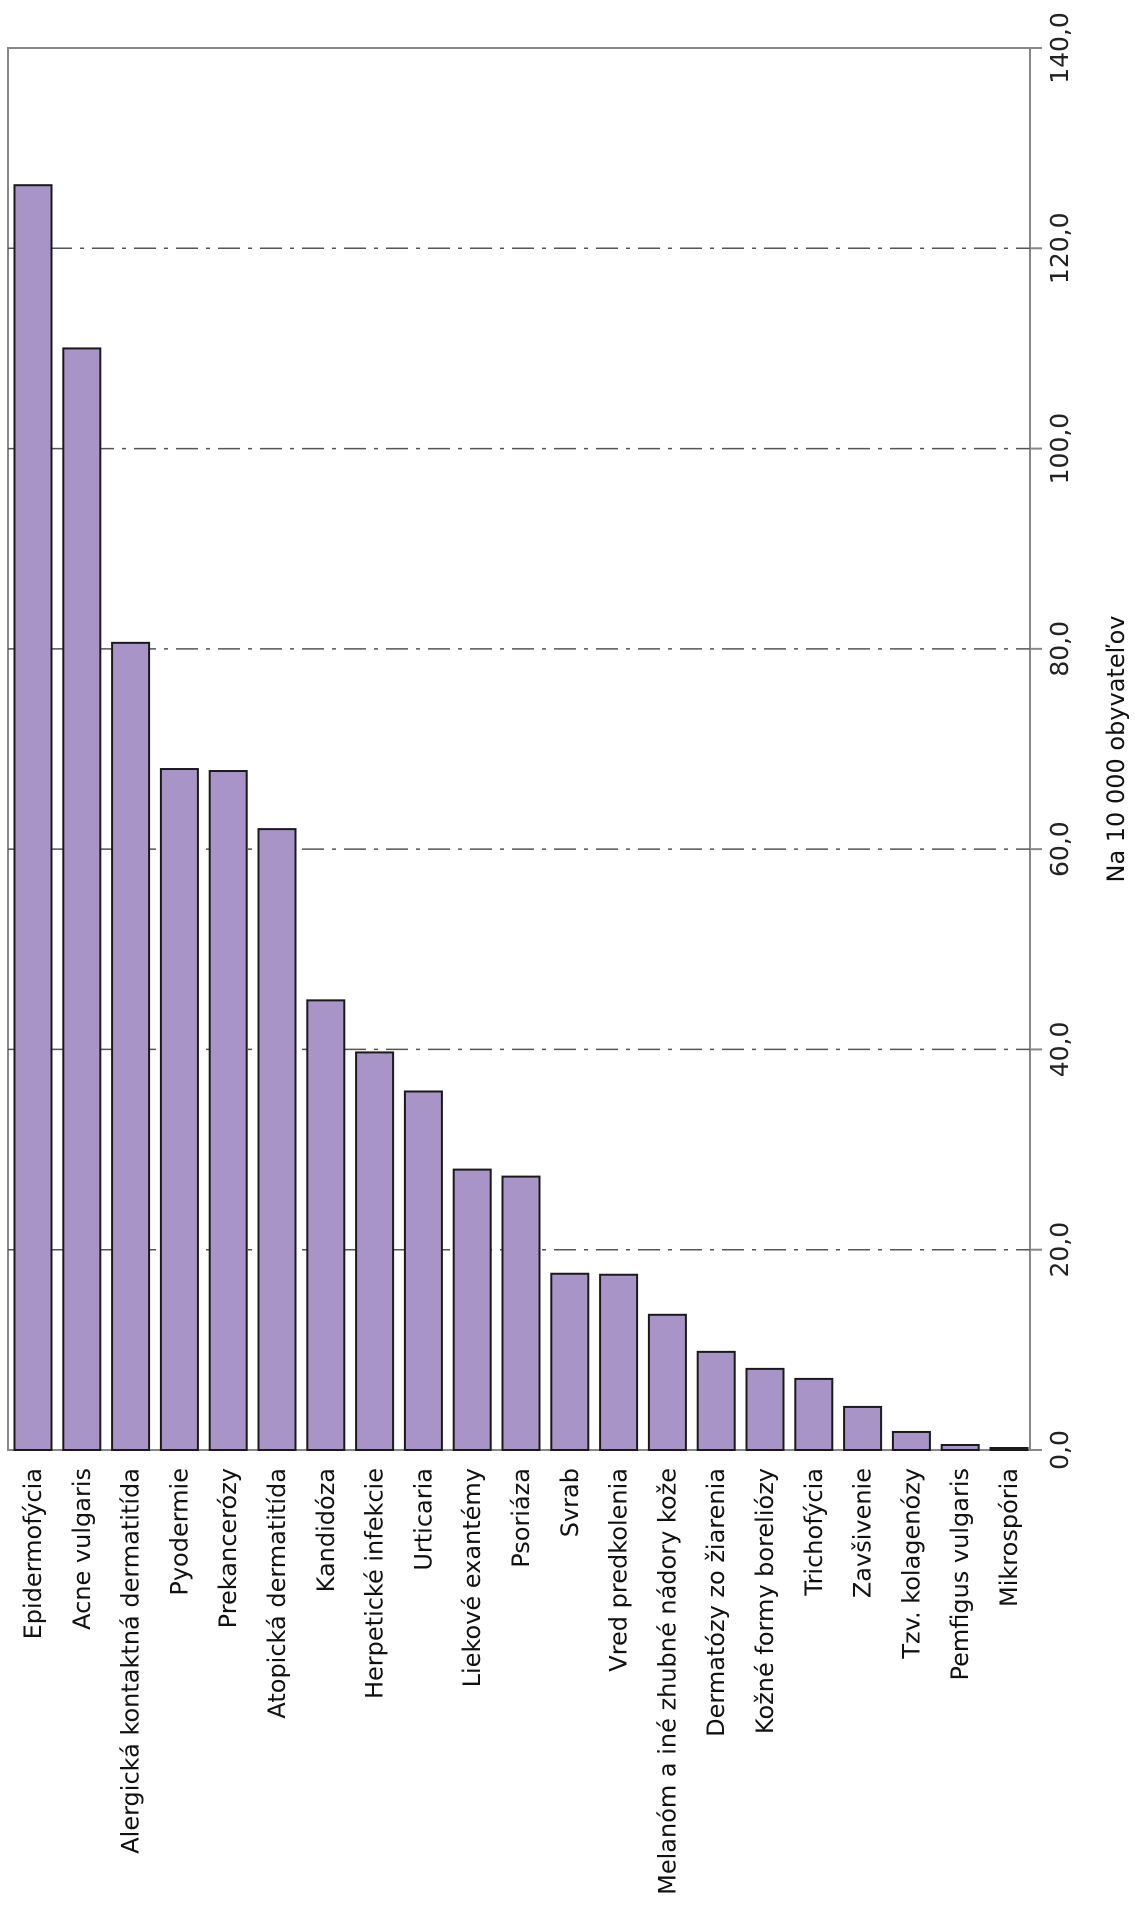 This screenshot has width=1135, height=1916. I want to click on tick-label: 60,0, so click(1059, 849).